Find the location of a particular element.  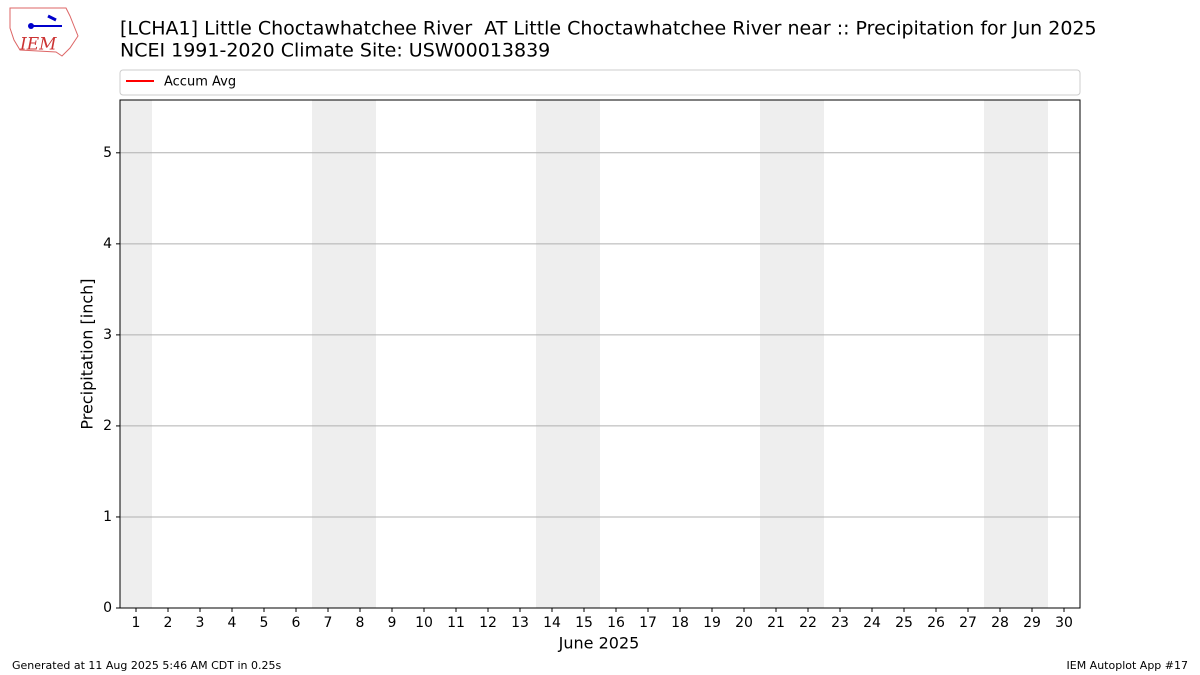

x-tick-label: 23 is located at coordinates (840, 623).